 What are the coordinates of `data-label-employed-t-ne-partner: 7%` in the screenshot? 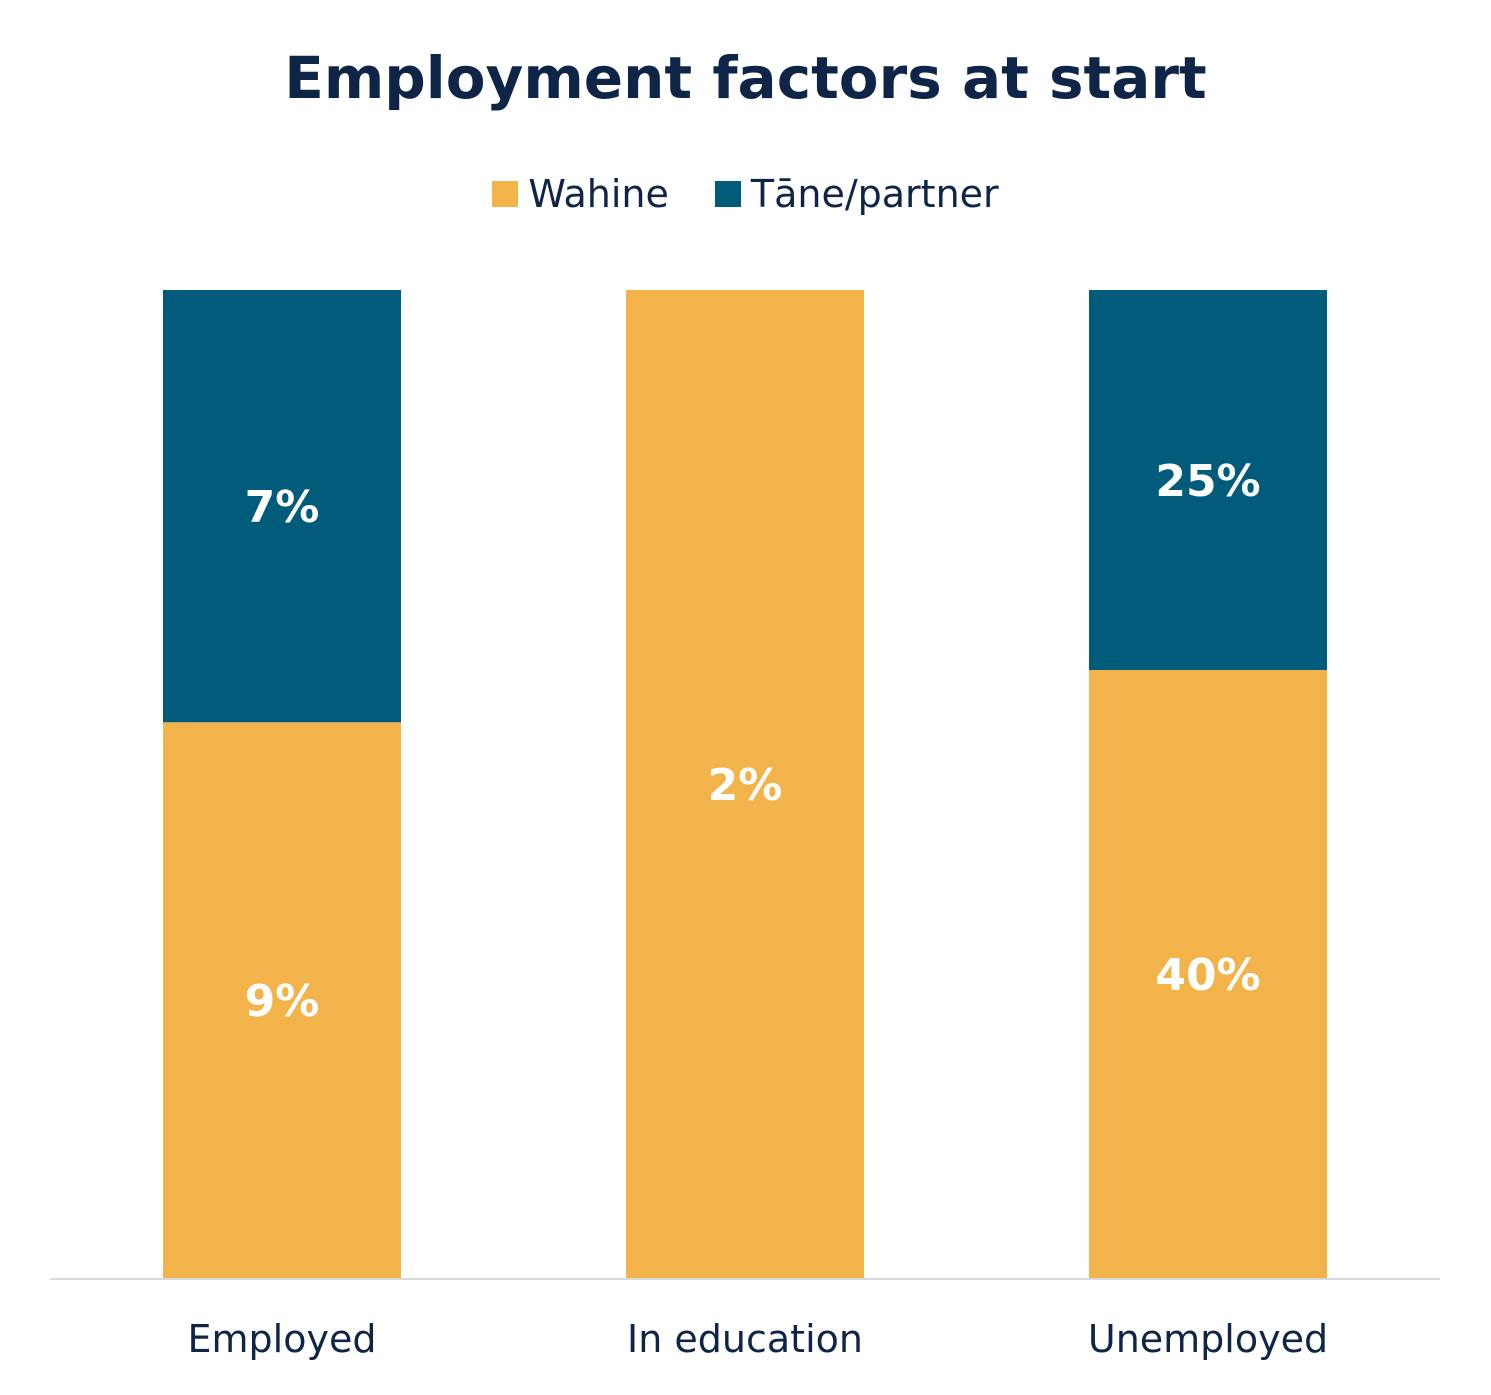 It's located at (282, 507).